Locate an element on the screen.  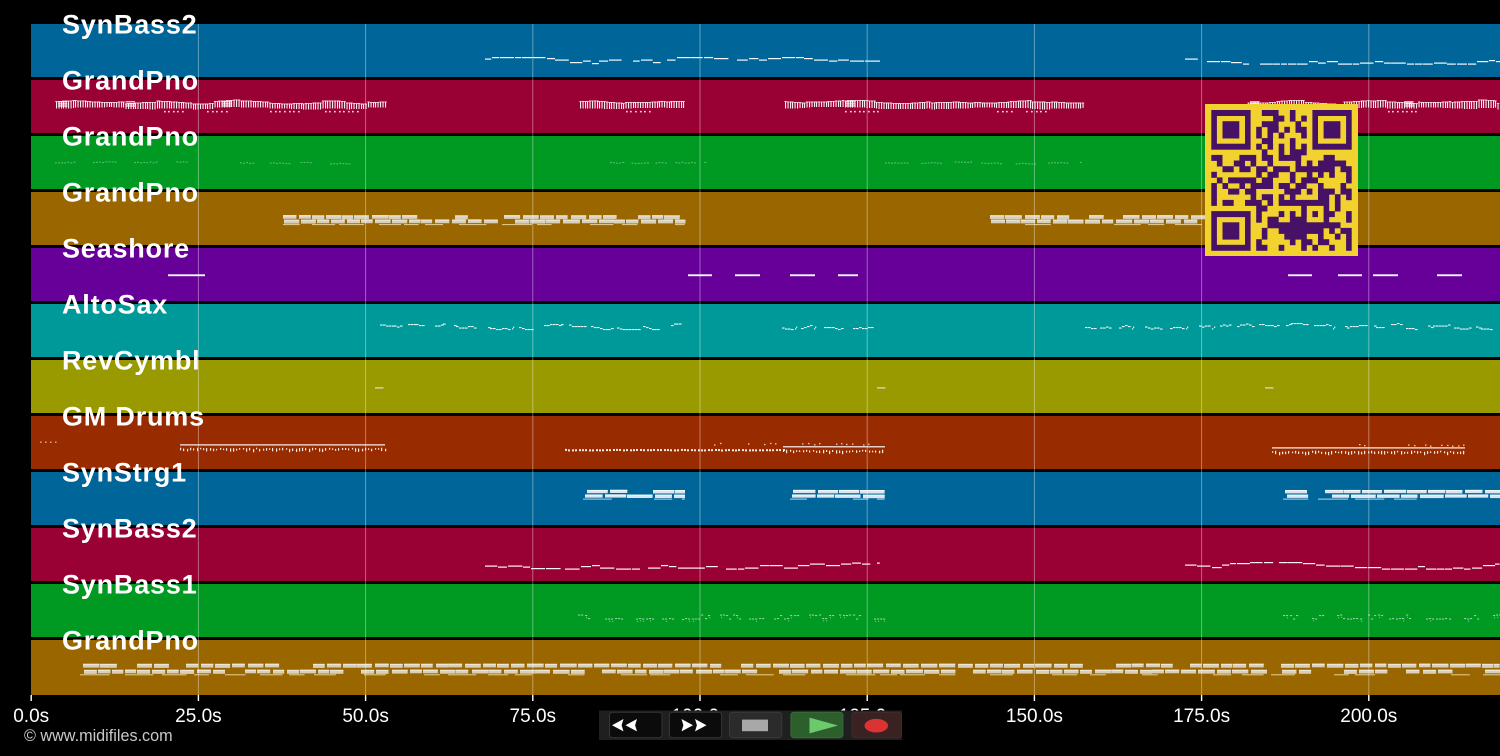
svg-text: 0.0s is located at coordinates (31, 716).